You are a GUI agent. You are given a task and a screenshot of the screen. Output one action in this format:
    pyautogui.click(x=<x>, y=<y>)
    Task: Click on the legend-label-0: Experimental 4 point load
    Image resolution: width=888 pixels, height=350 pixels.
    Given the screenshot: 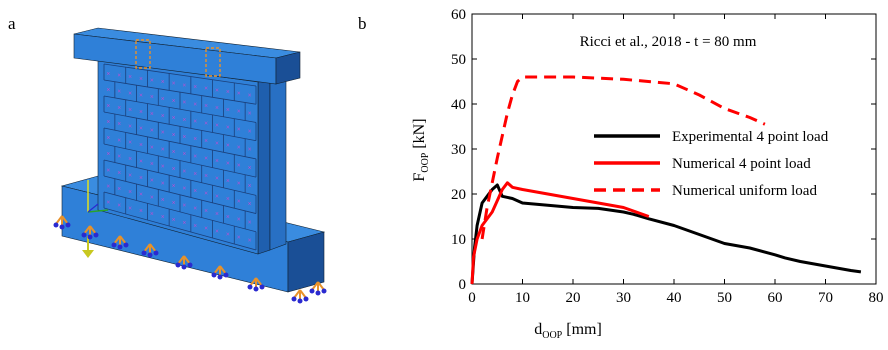 What is the action you would take?
    pyautogui.click(x=750, y=137)
    